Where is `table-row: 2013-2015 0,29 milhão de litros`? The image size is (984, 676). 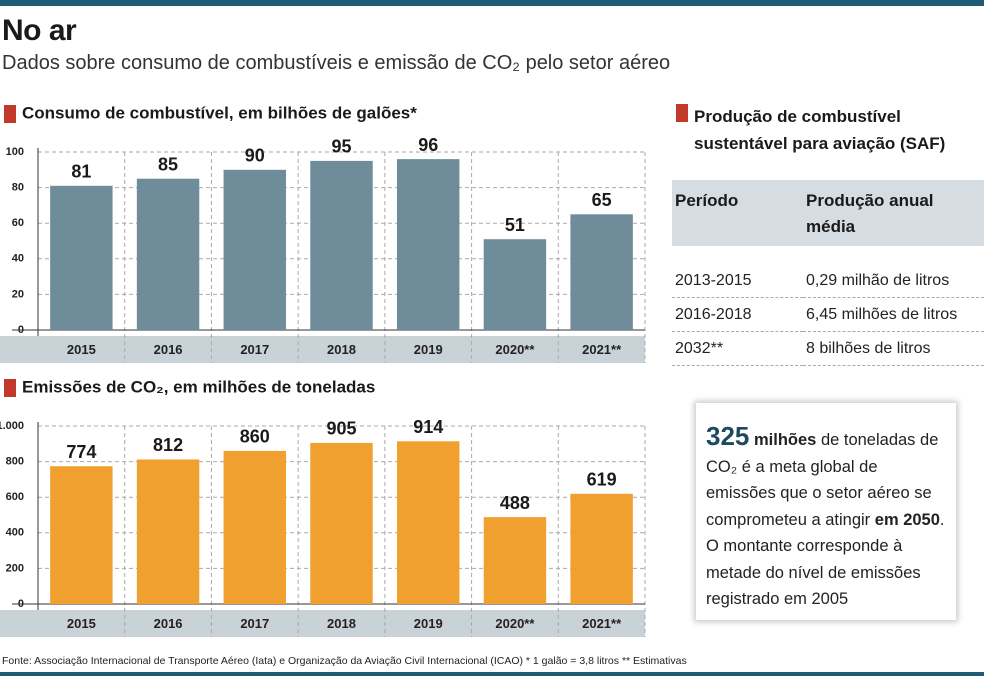
table-row: 2013-2015 0,29 milhão de litros is located at coordinates (828, 272).